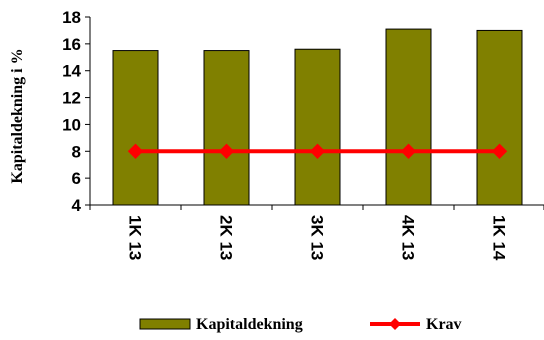 The width and height of the screenshot is (544, 340). I want to click on y-tick-label: 16, so click(71, 44).